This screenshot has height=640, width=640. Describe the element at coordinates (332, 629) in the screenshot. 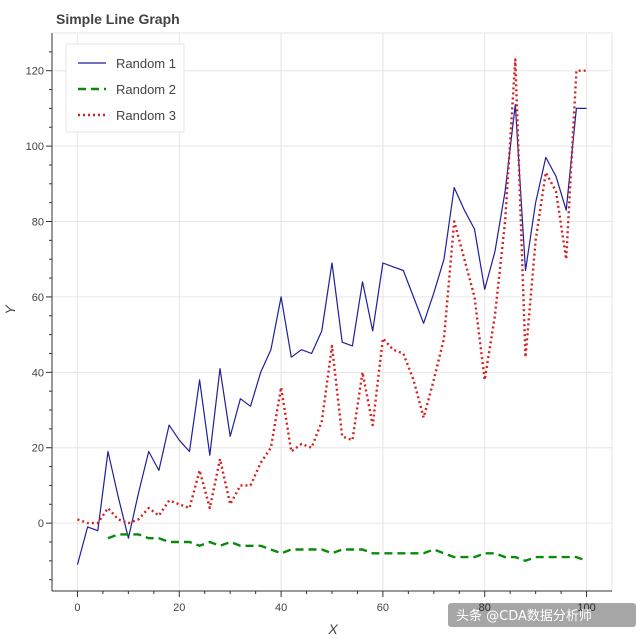

I see `x-axis-label: X` at that location.